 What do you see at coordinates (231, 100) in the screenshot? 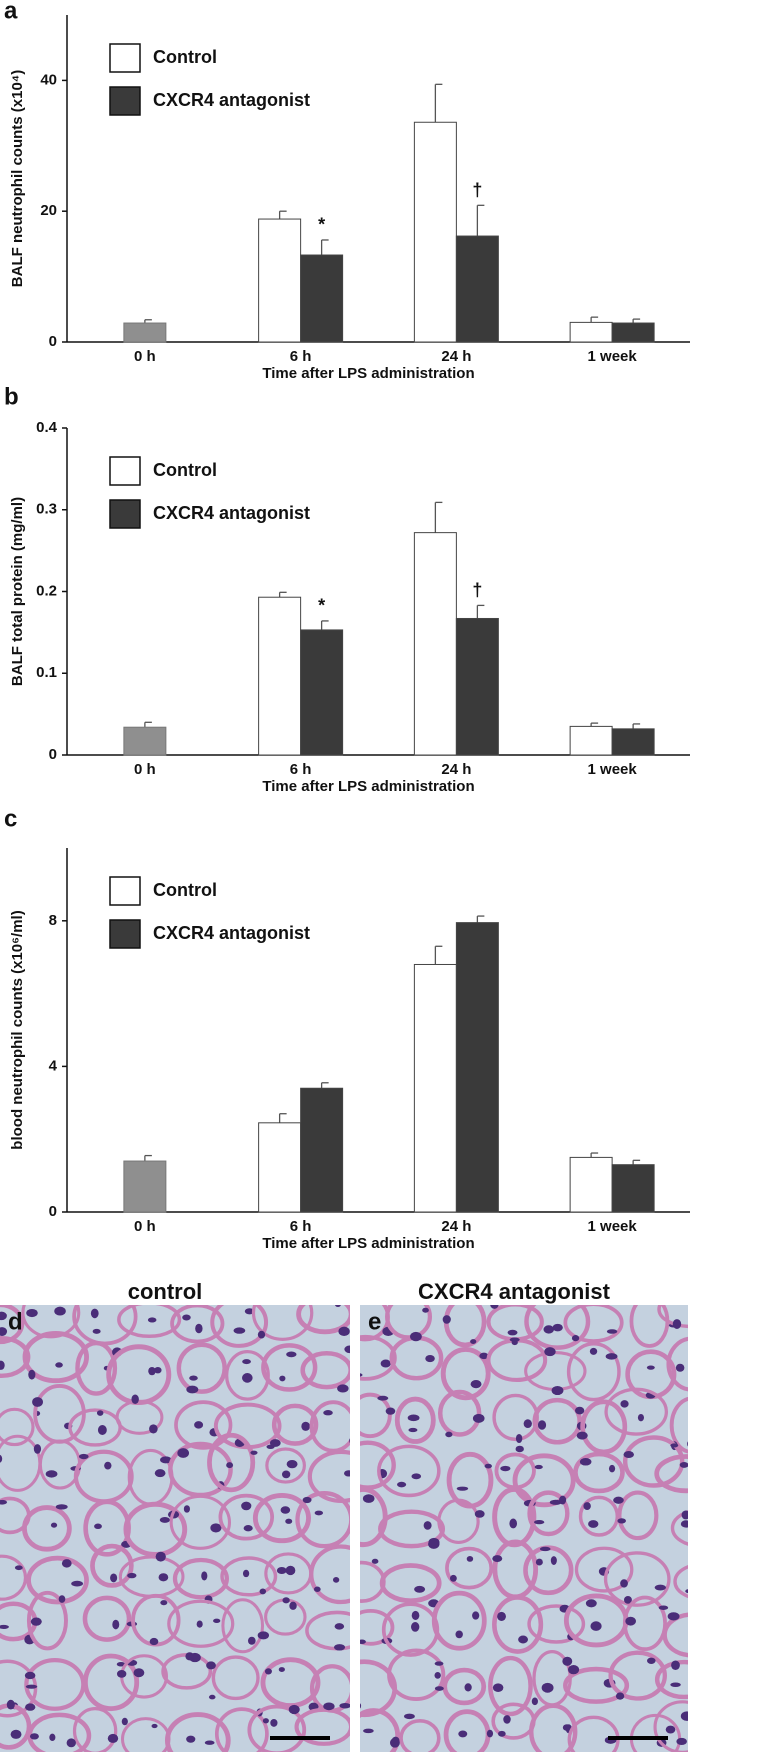
I see `legend-label: CXCR4 antagonist` at bounding box center [231, 100].